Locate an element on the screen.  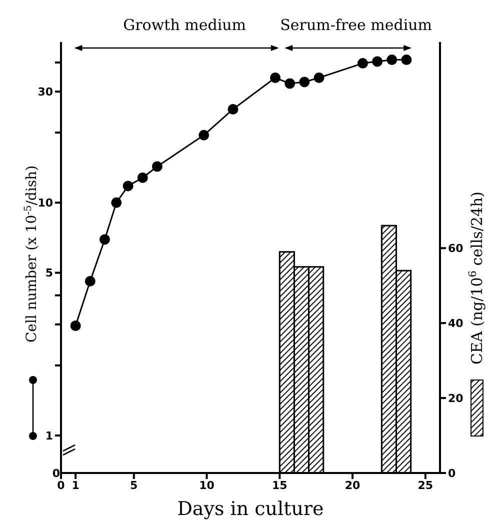
x-tick-label: 15 is located at coordinates (280, 485).